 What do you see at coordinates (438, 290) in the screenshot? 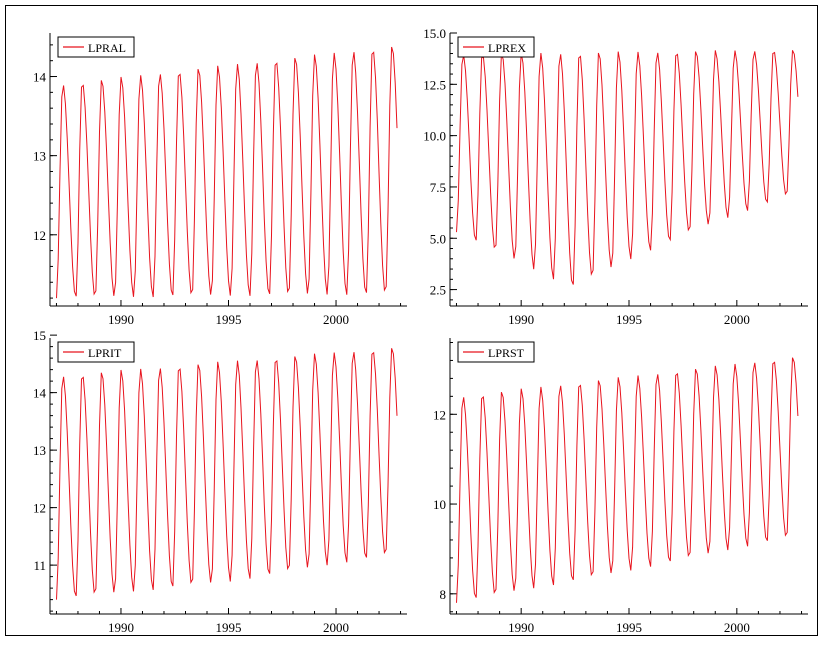
I see `y-tick-label: 2.5` at bounding box center [438, 290].